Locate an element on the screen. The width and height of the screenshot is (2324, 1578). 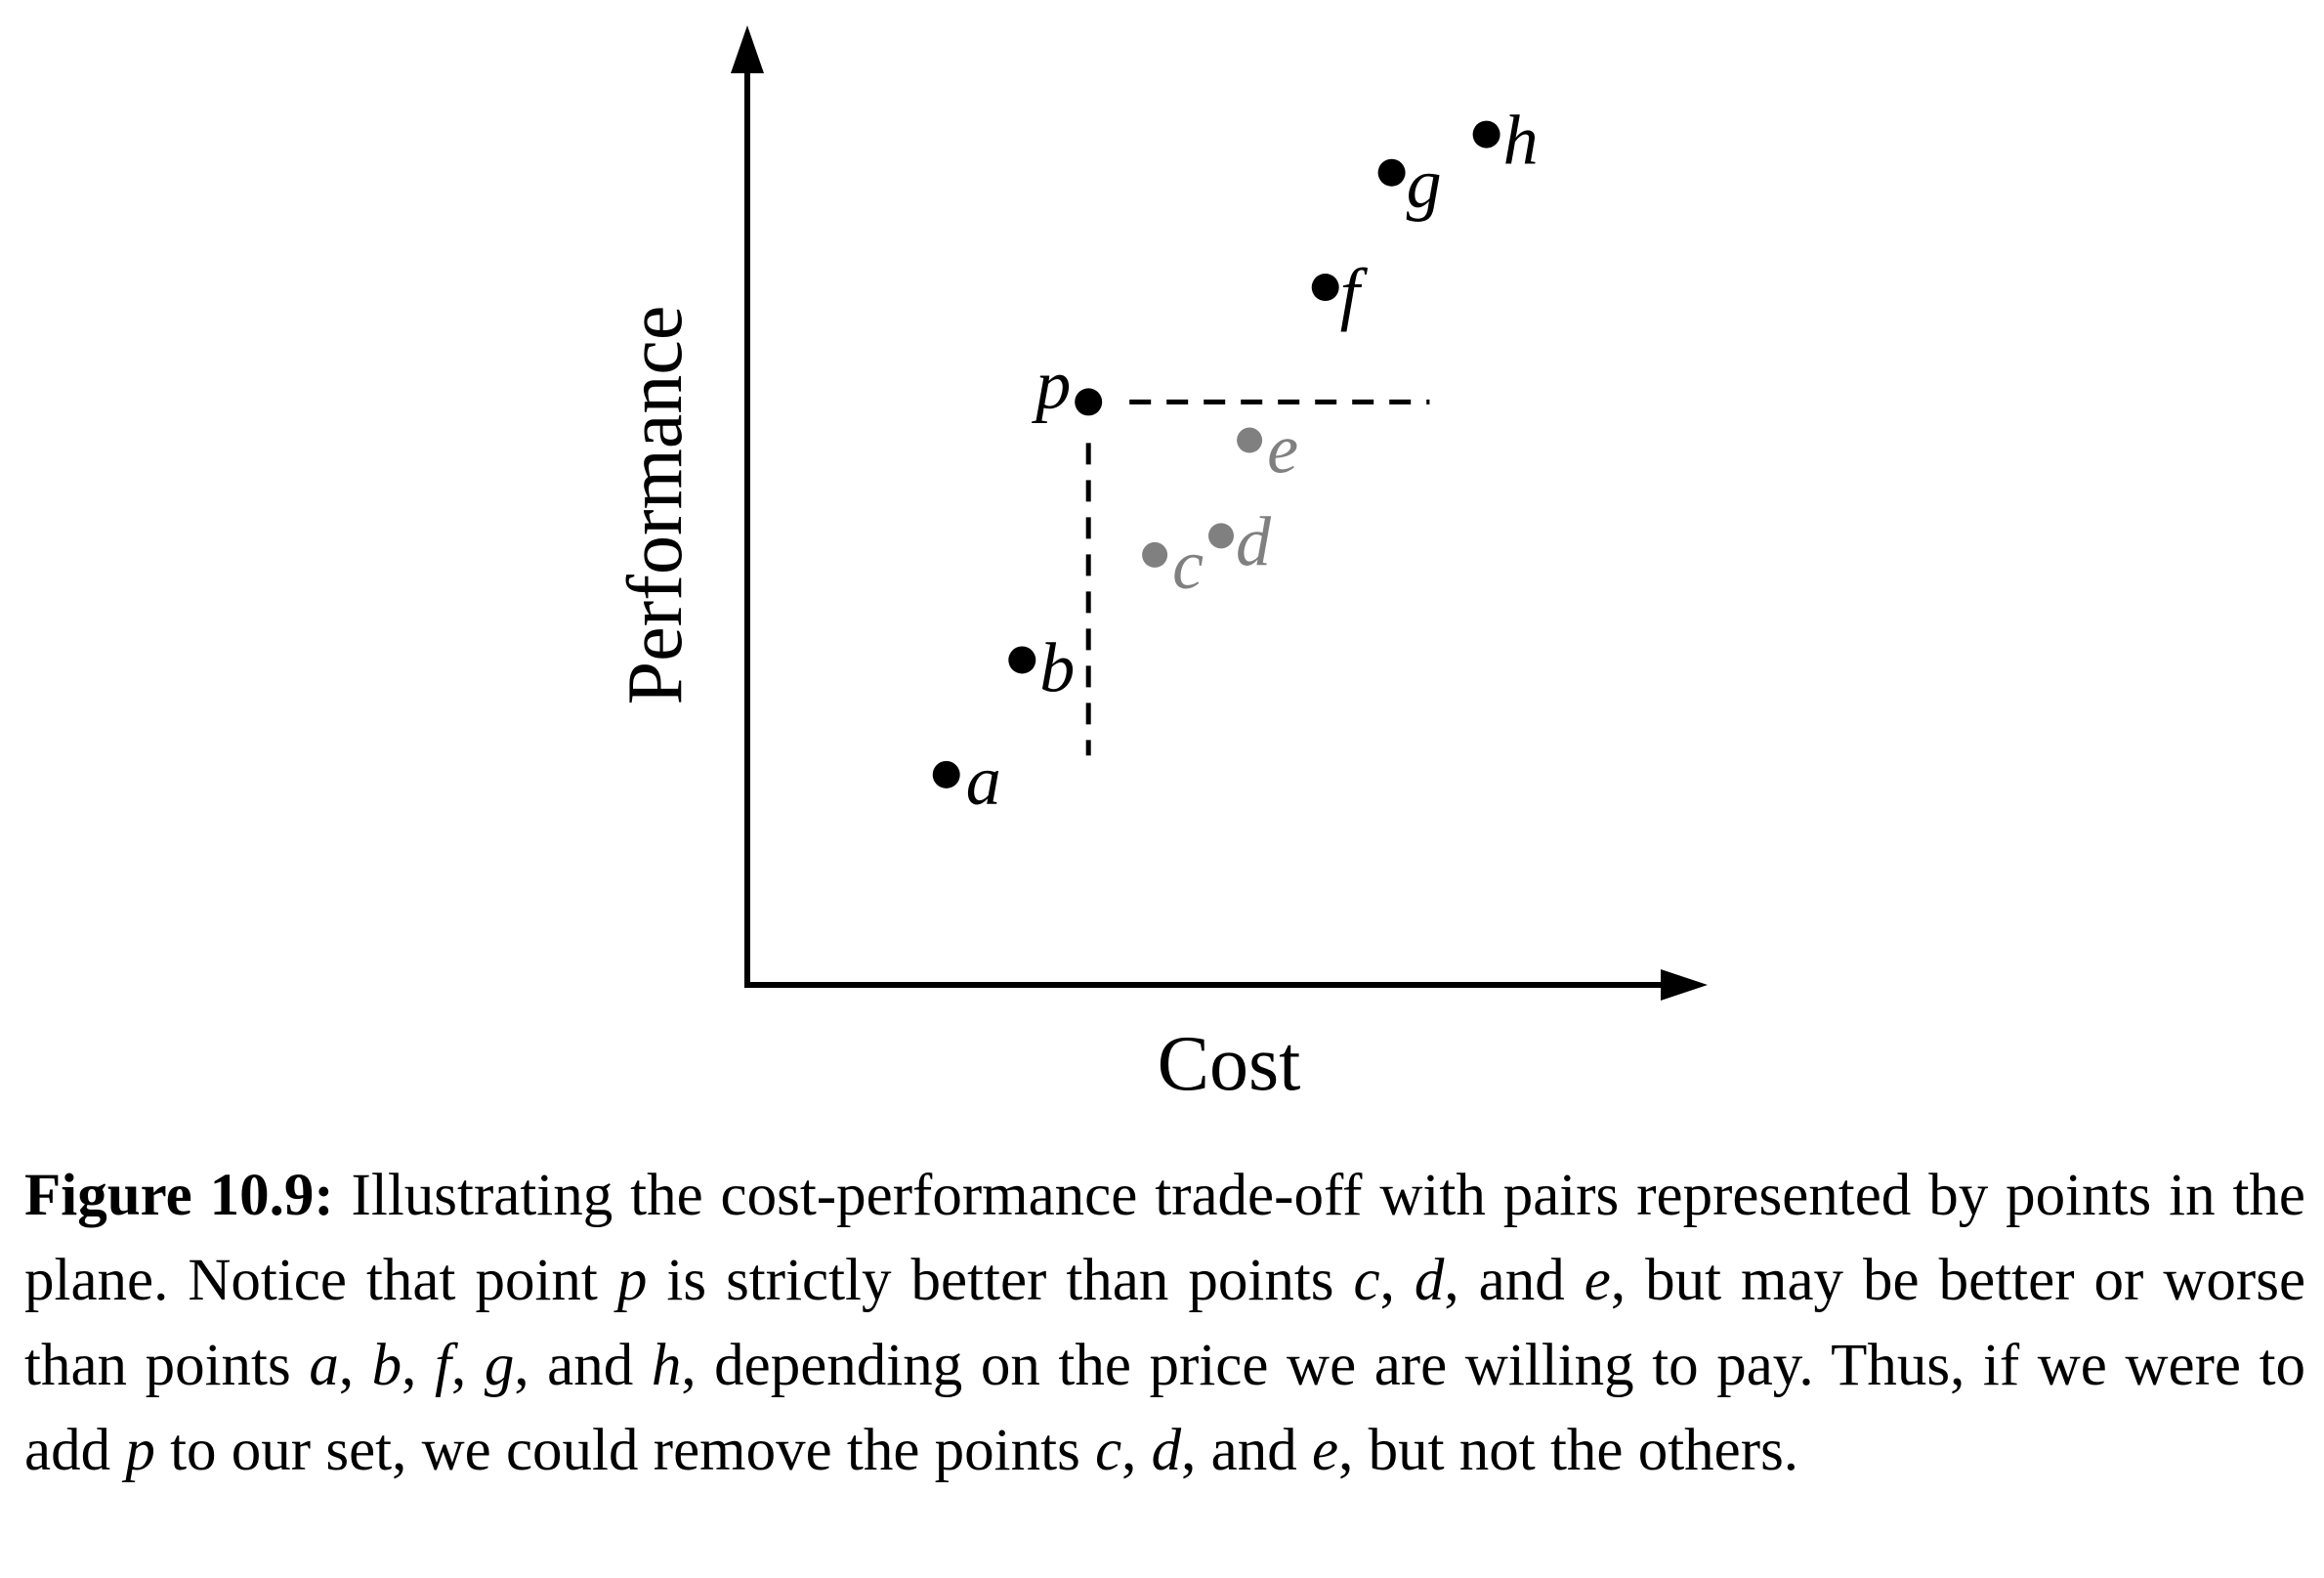
caption-text-run: , but not the others. is located at coordinates (1568, 1450).